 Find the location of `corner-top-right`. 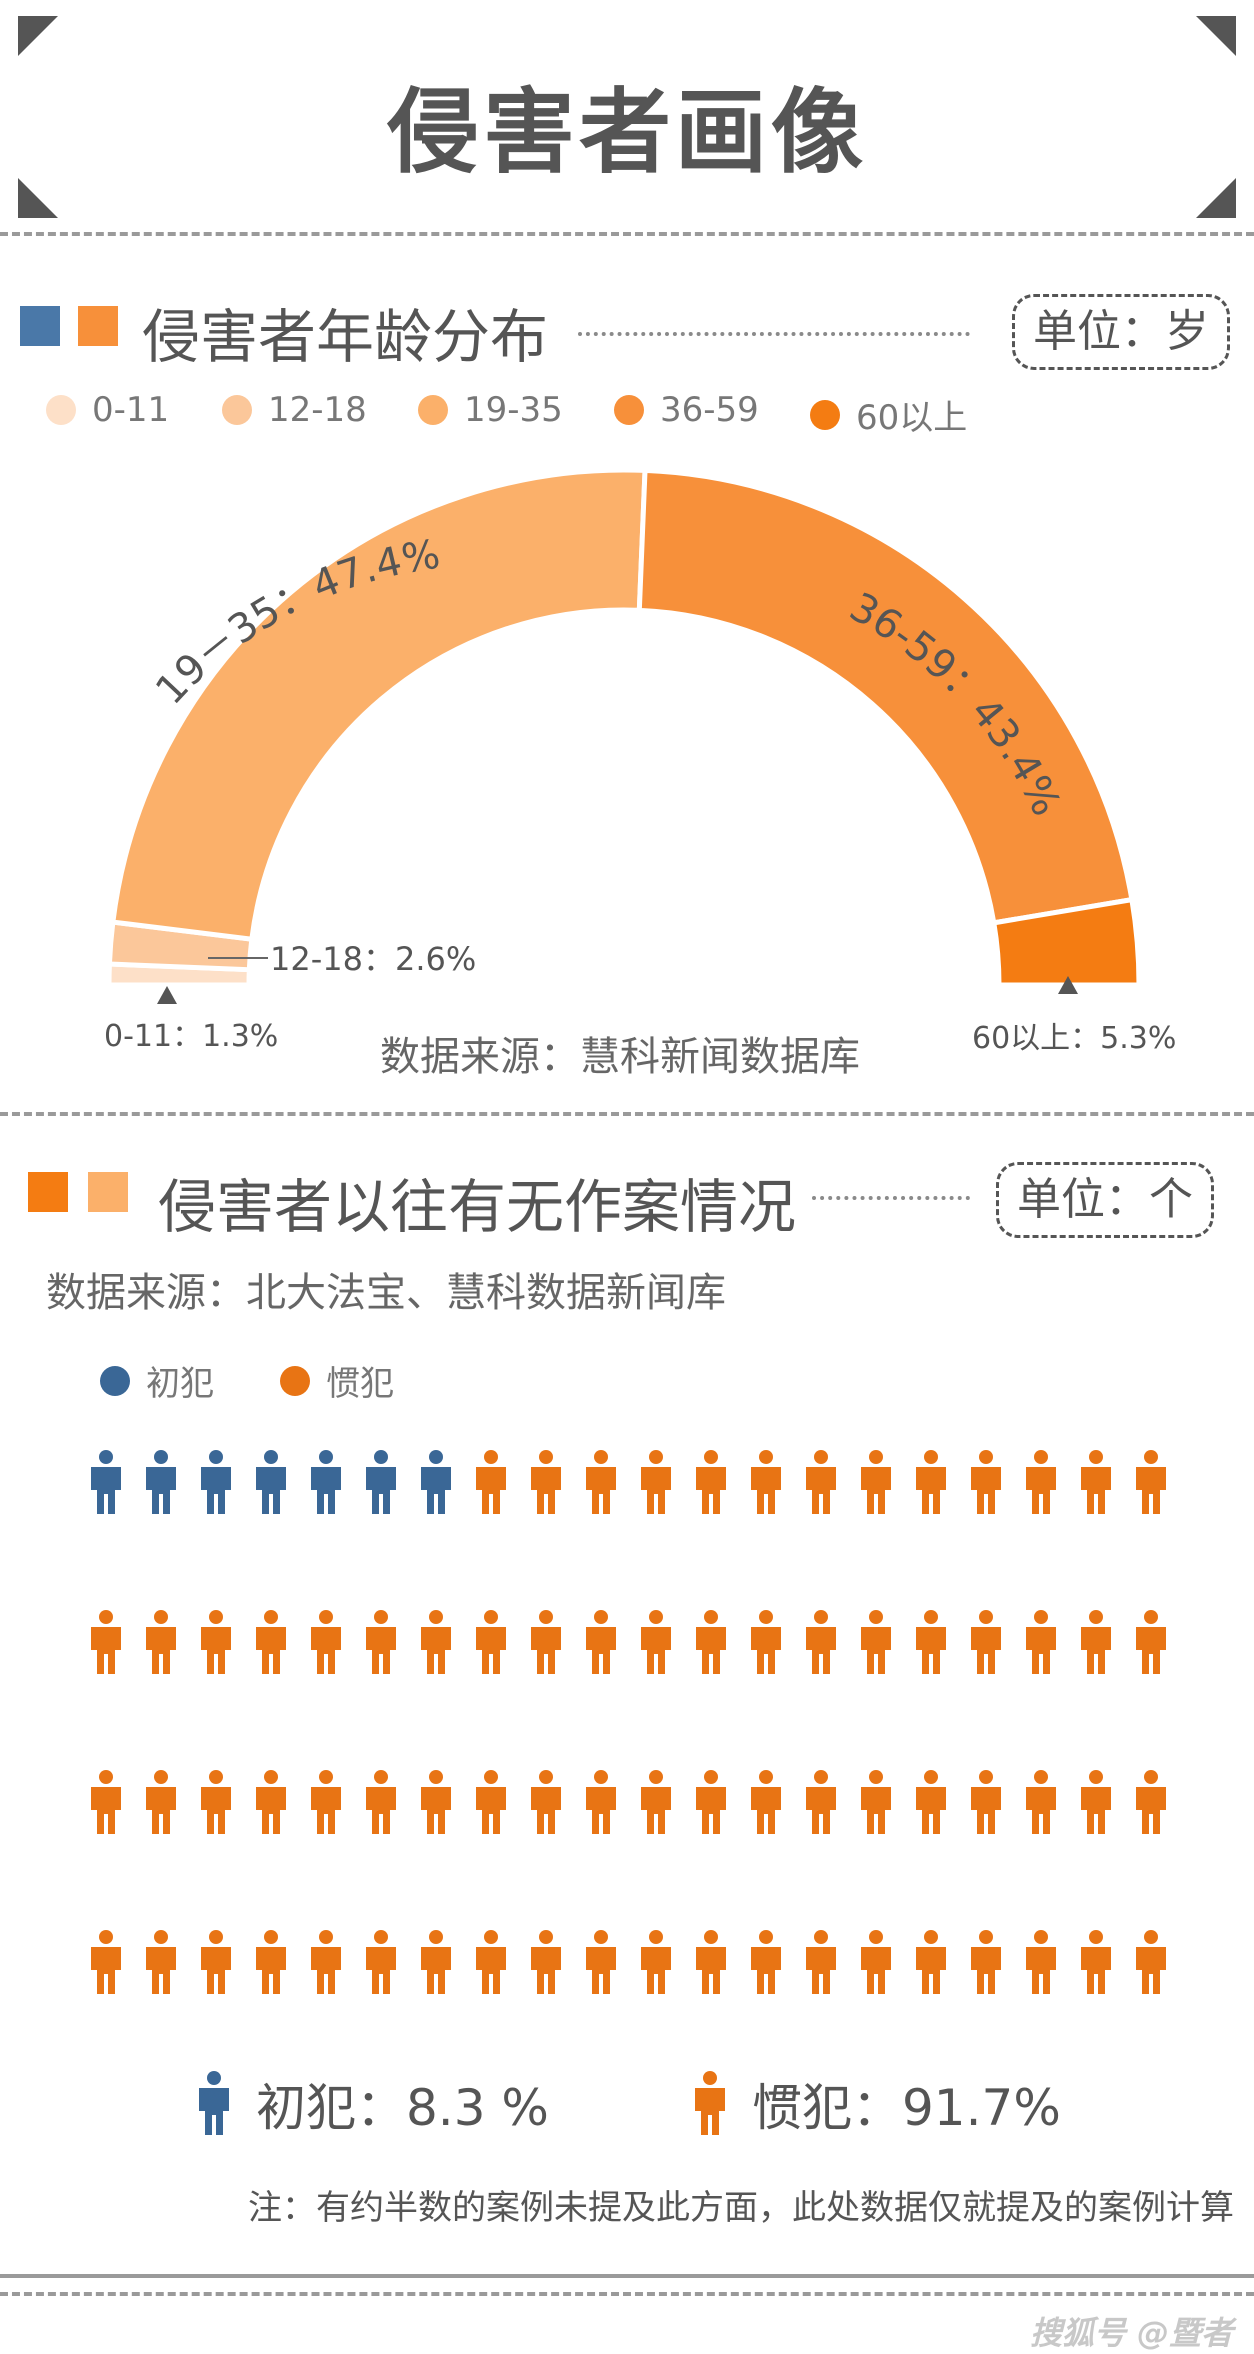

corner-top-right is located at coordinates (1216, 36).